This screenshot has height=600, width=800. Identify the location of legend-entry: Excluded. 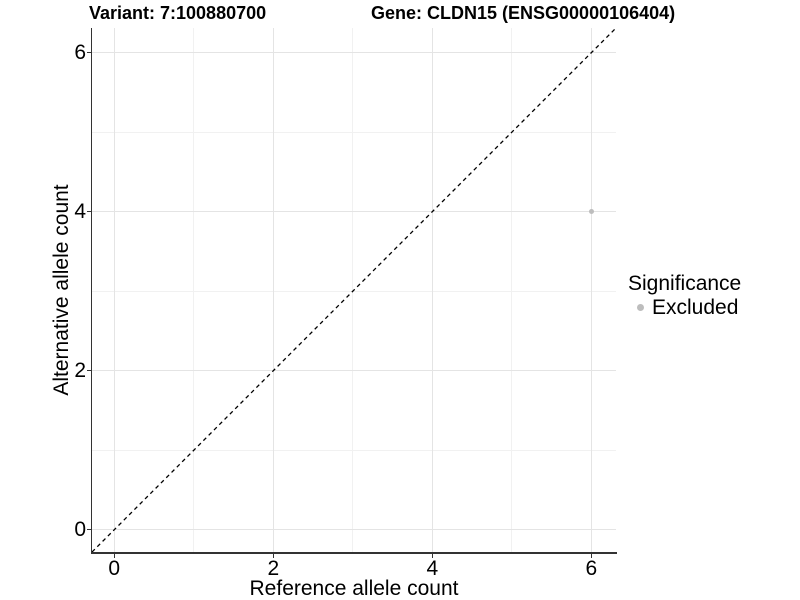
(684, 307).